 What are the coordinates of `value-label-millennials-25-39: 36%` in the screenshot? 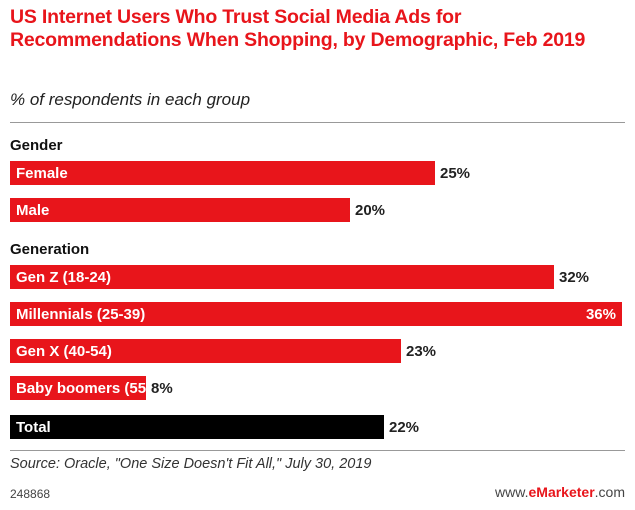 It's located at (601, 314).